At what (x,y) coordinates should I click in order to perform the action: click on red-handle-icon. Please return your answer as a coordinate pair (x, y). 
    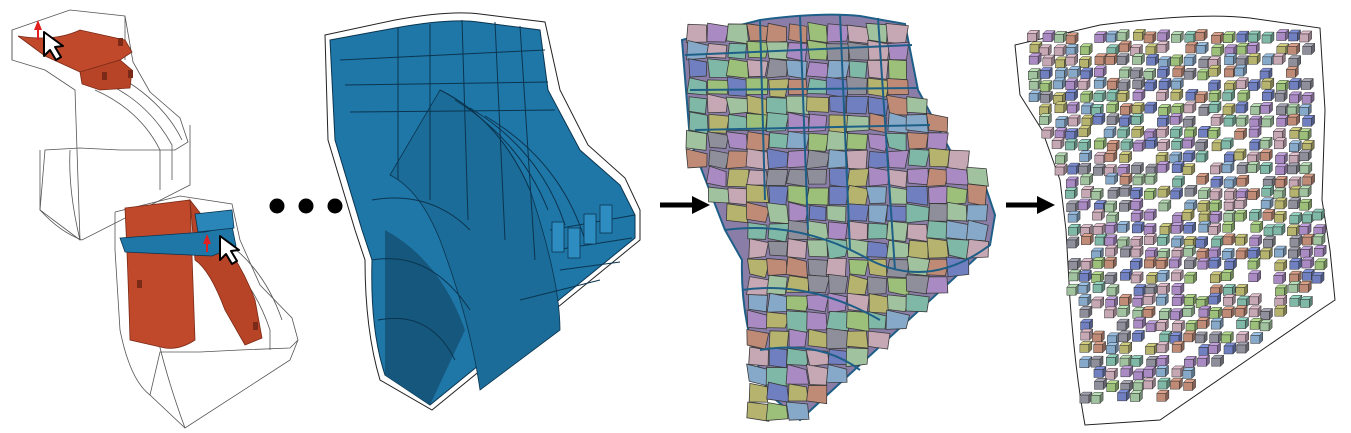
    Looking at the image, I should click on (38, 25).